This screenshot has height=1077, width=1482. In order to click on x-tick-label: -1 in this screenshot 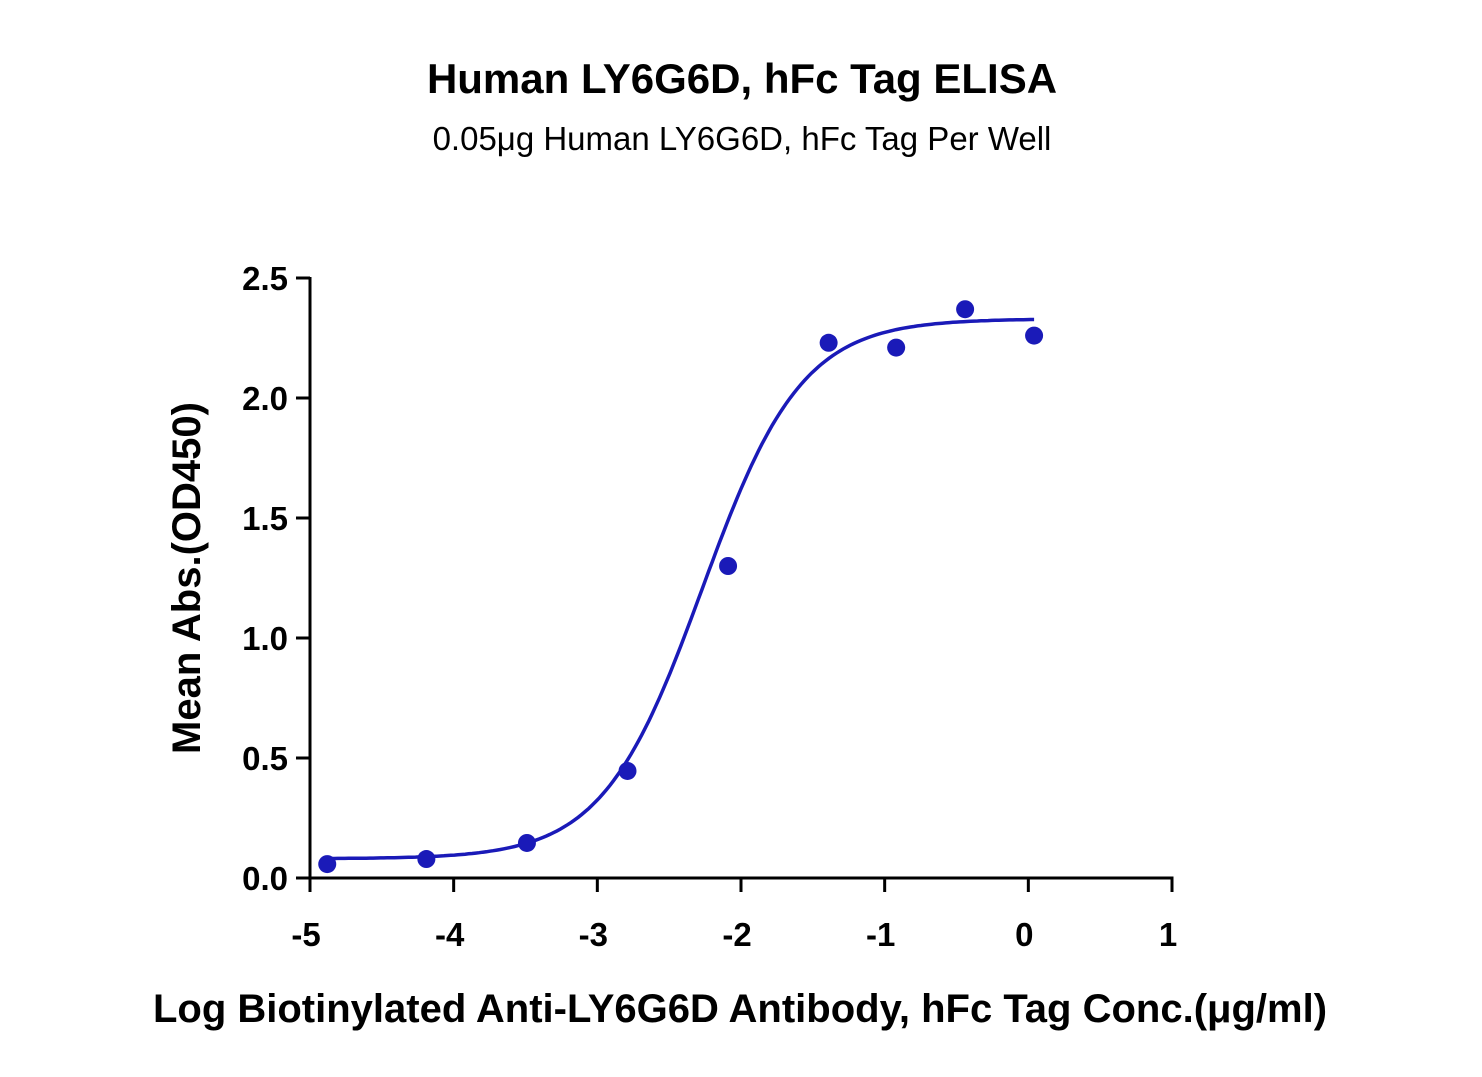, I will do `click(880, 934)`.